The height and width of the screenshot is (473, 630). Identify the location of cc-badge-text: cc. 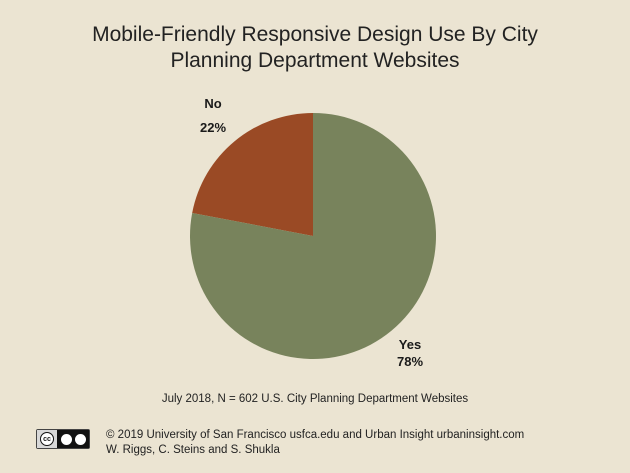
(47, 439).